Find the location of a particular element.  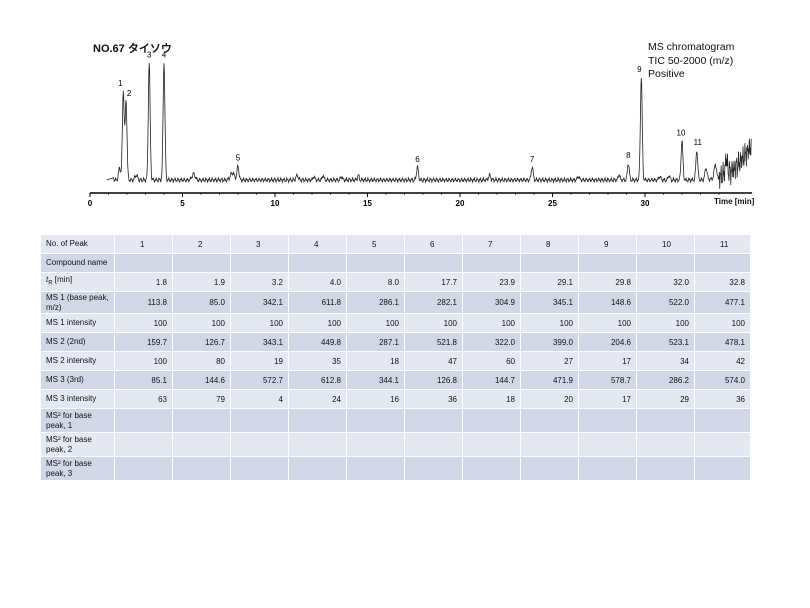

table-cell: 23.9 is located at coordinates (491, 282).